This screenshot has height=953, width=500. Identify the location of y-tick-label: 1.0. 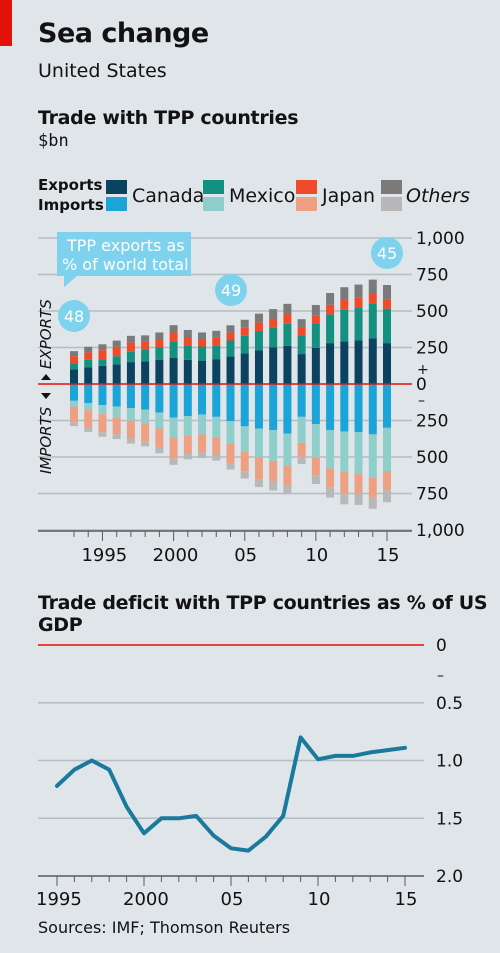
(449, 762).